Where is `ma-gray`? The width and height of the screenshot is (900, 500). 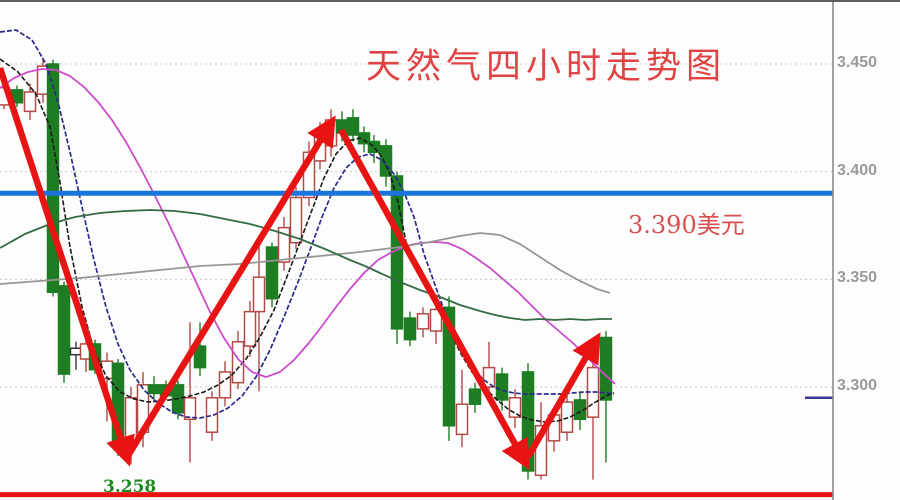
ma-gray is located at coordinates (305, 263).